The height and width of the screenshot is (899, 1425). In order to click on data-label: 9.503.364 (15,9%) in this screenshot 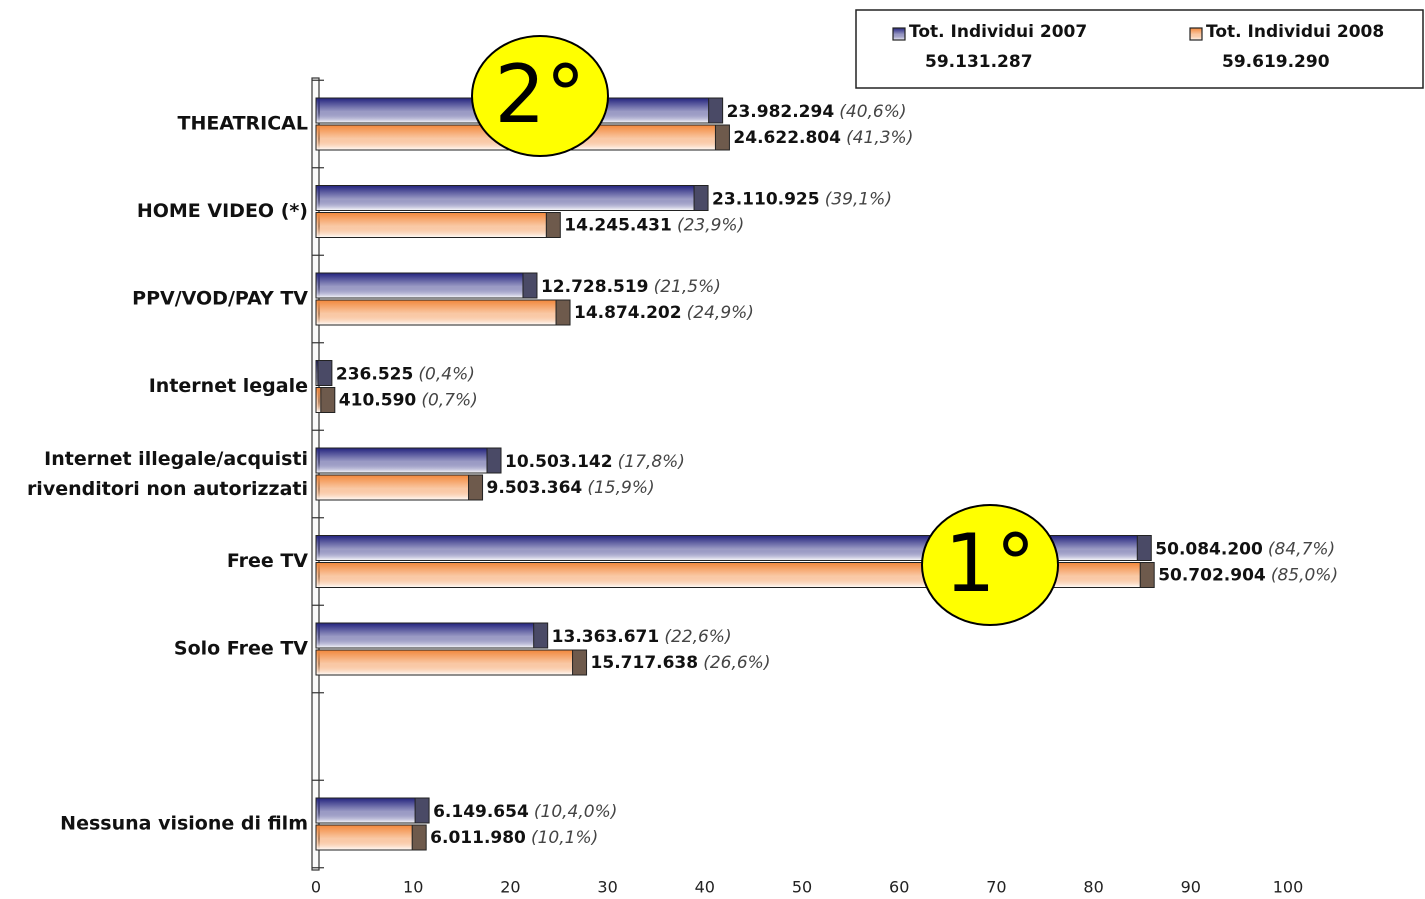, I will do `click(571, 488)`.